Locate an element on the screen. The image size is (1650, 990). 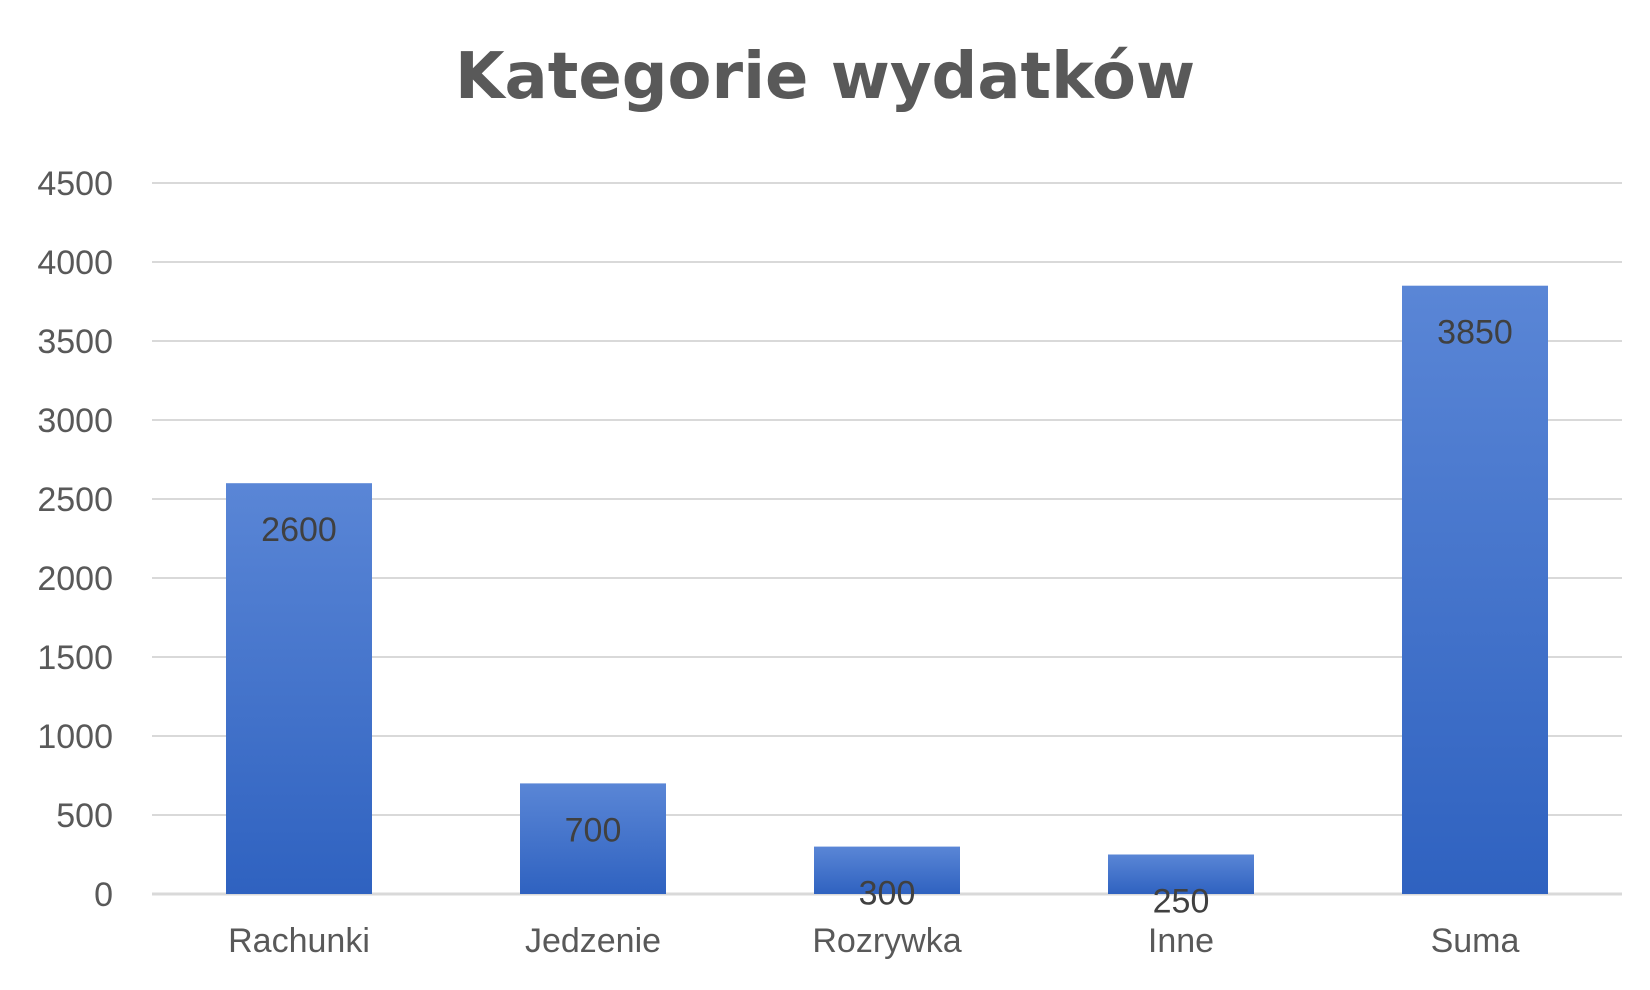
chart-title: Kategorie wydatków is located at coordinates (825, 77).